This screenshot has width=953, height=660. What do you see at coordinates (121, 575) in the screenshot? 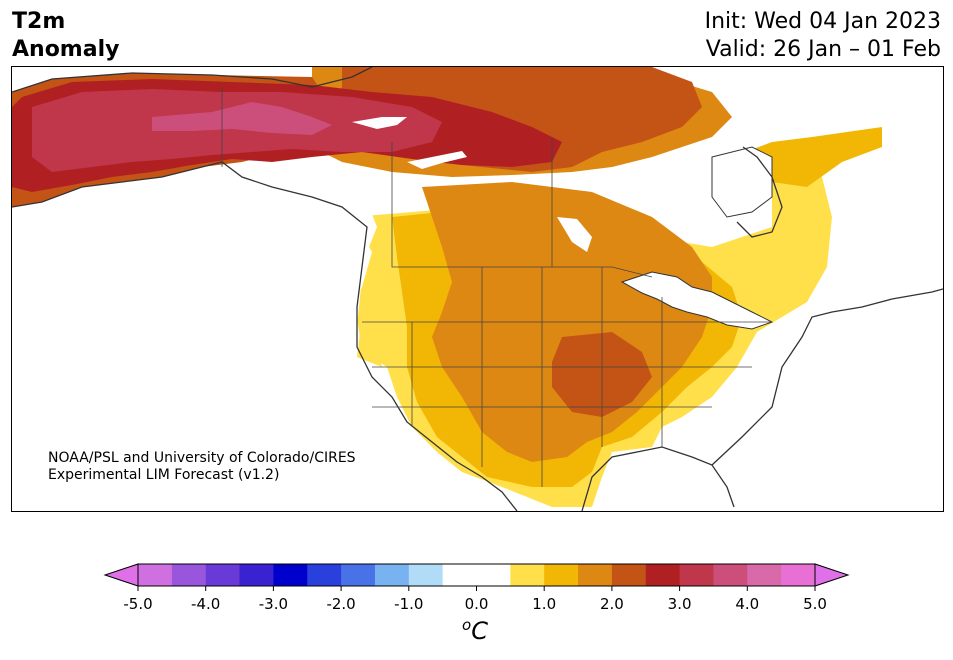
I see `colorbar-under-arrow` at bounding box center [121, 575].